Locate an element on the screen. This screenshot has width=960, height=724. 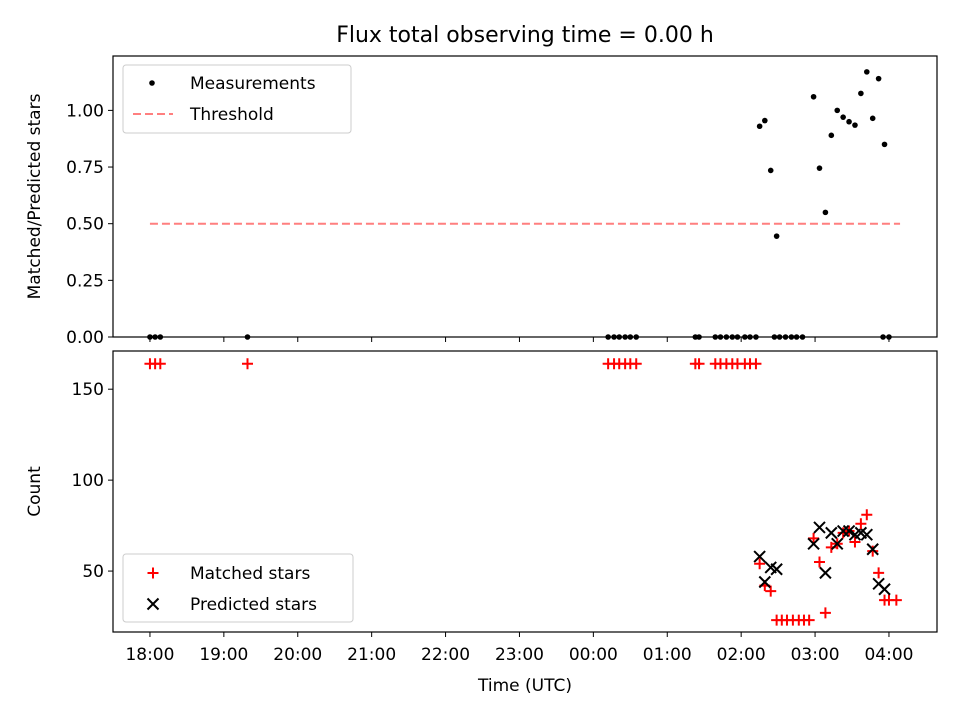
y-tick-label: 100 is located at coordinates (88, 481).